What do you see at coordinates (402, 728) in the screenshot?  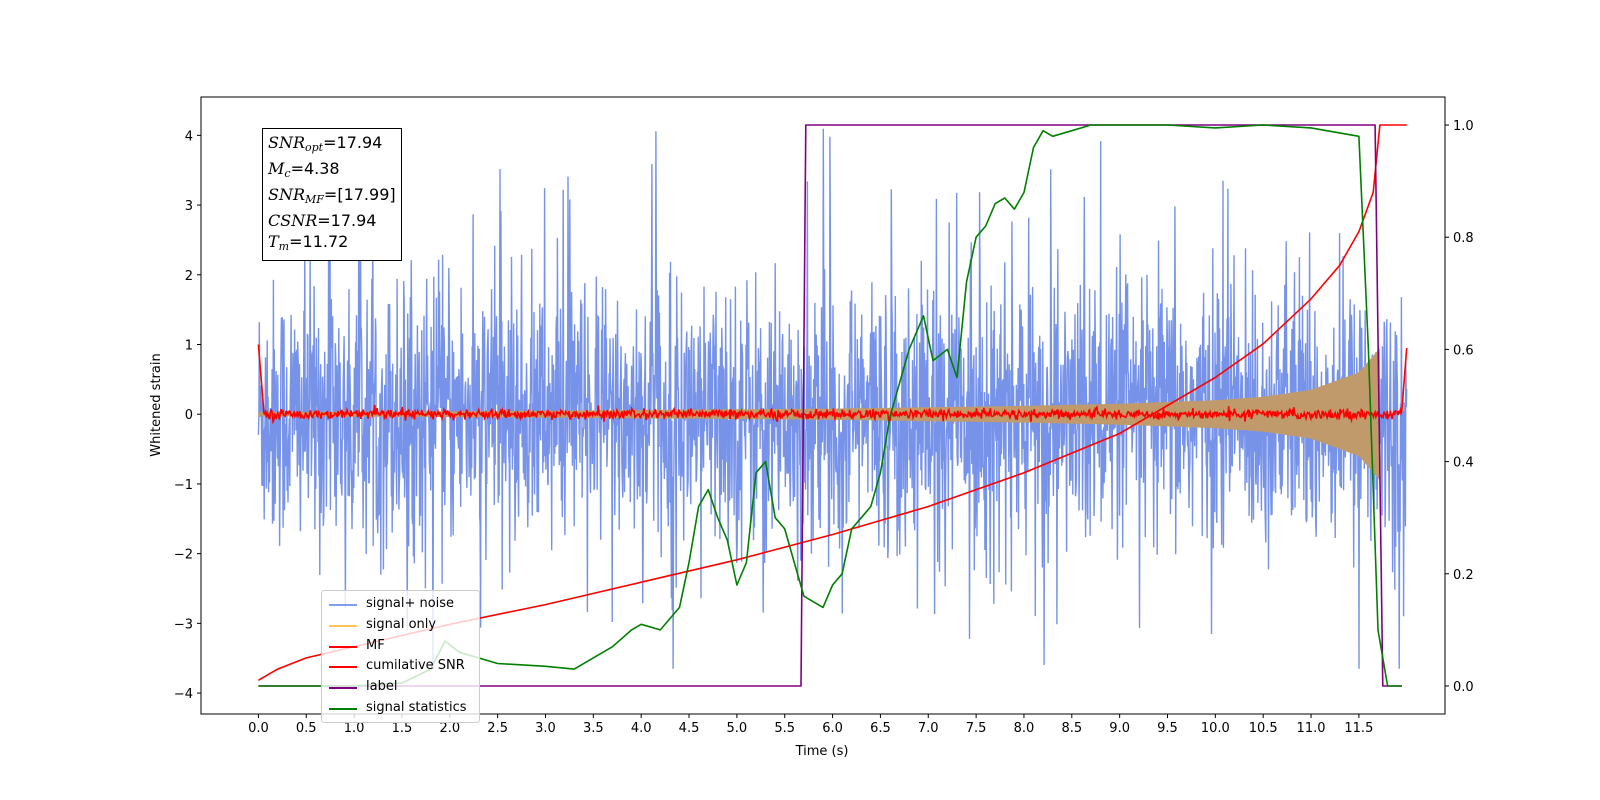 I see `x-tick-label: 1.5` at bounding box center [402, 728].